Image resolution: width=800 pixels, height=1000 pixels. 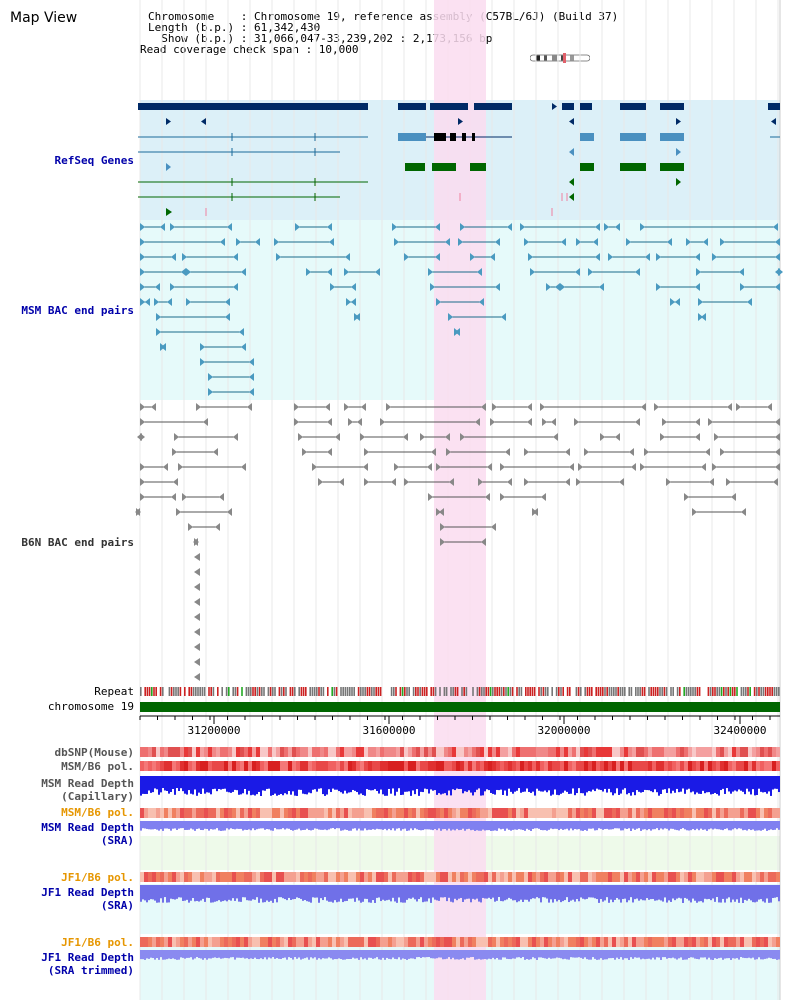 I want to click on refseq-genes, so click(x=459, y=159).